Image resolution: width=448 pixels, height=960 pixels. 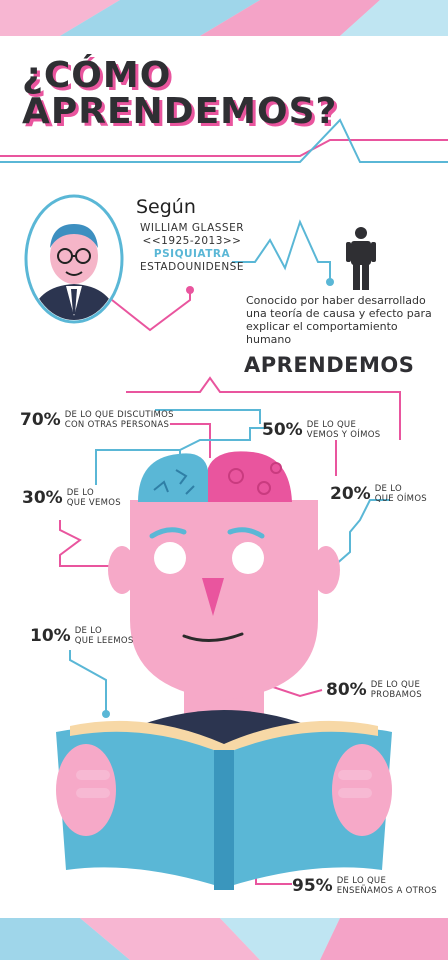 What do you see at coordinates (329, 365) in the screenshot?
I see `section-title: APRENDEMOS` at bounding box center [329, 365].